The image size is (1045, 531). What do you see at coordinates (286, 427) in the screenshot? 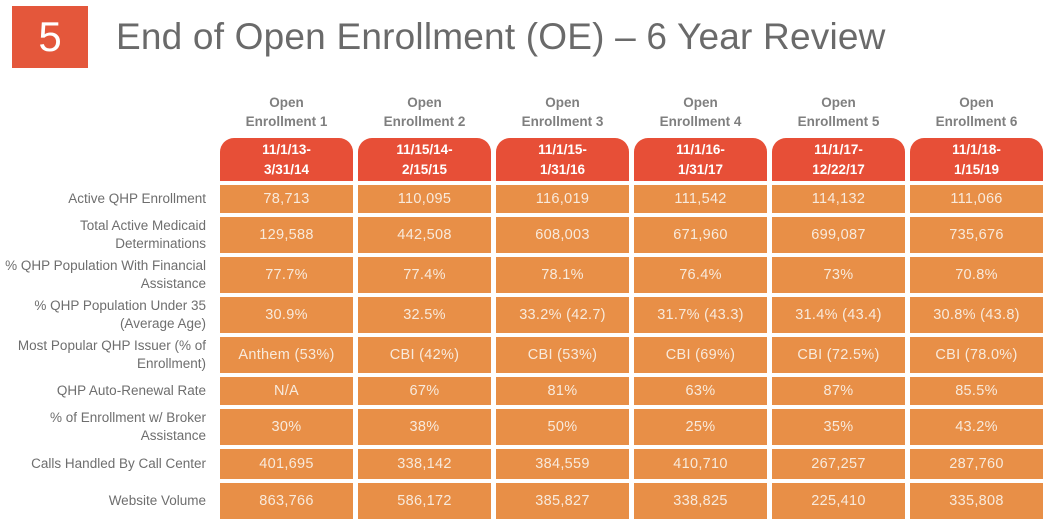
I see `data-cell: 30%` at bounding box center [286, 427].